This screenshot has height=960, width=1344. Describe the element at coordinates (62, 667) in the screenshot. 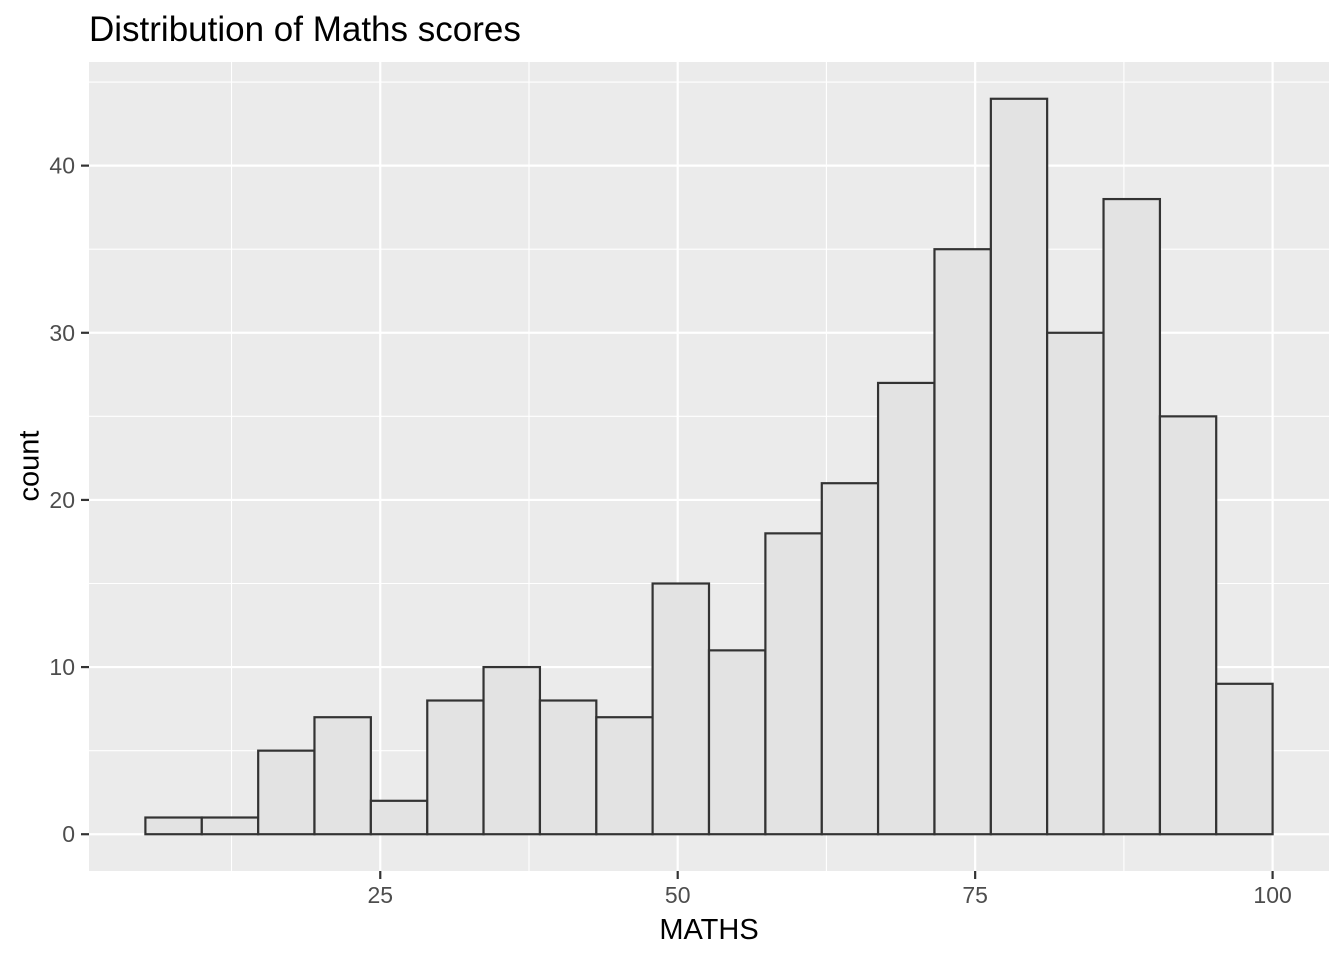

I see `y-tick-label: 10` at that location.